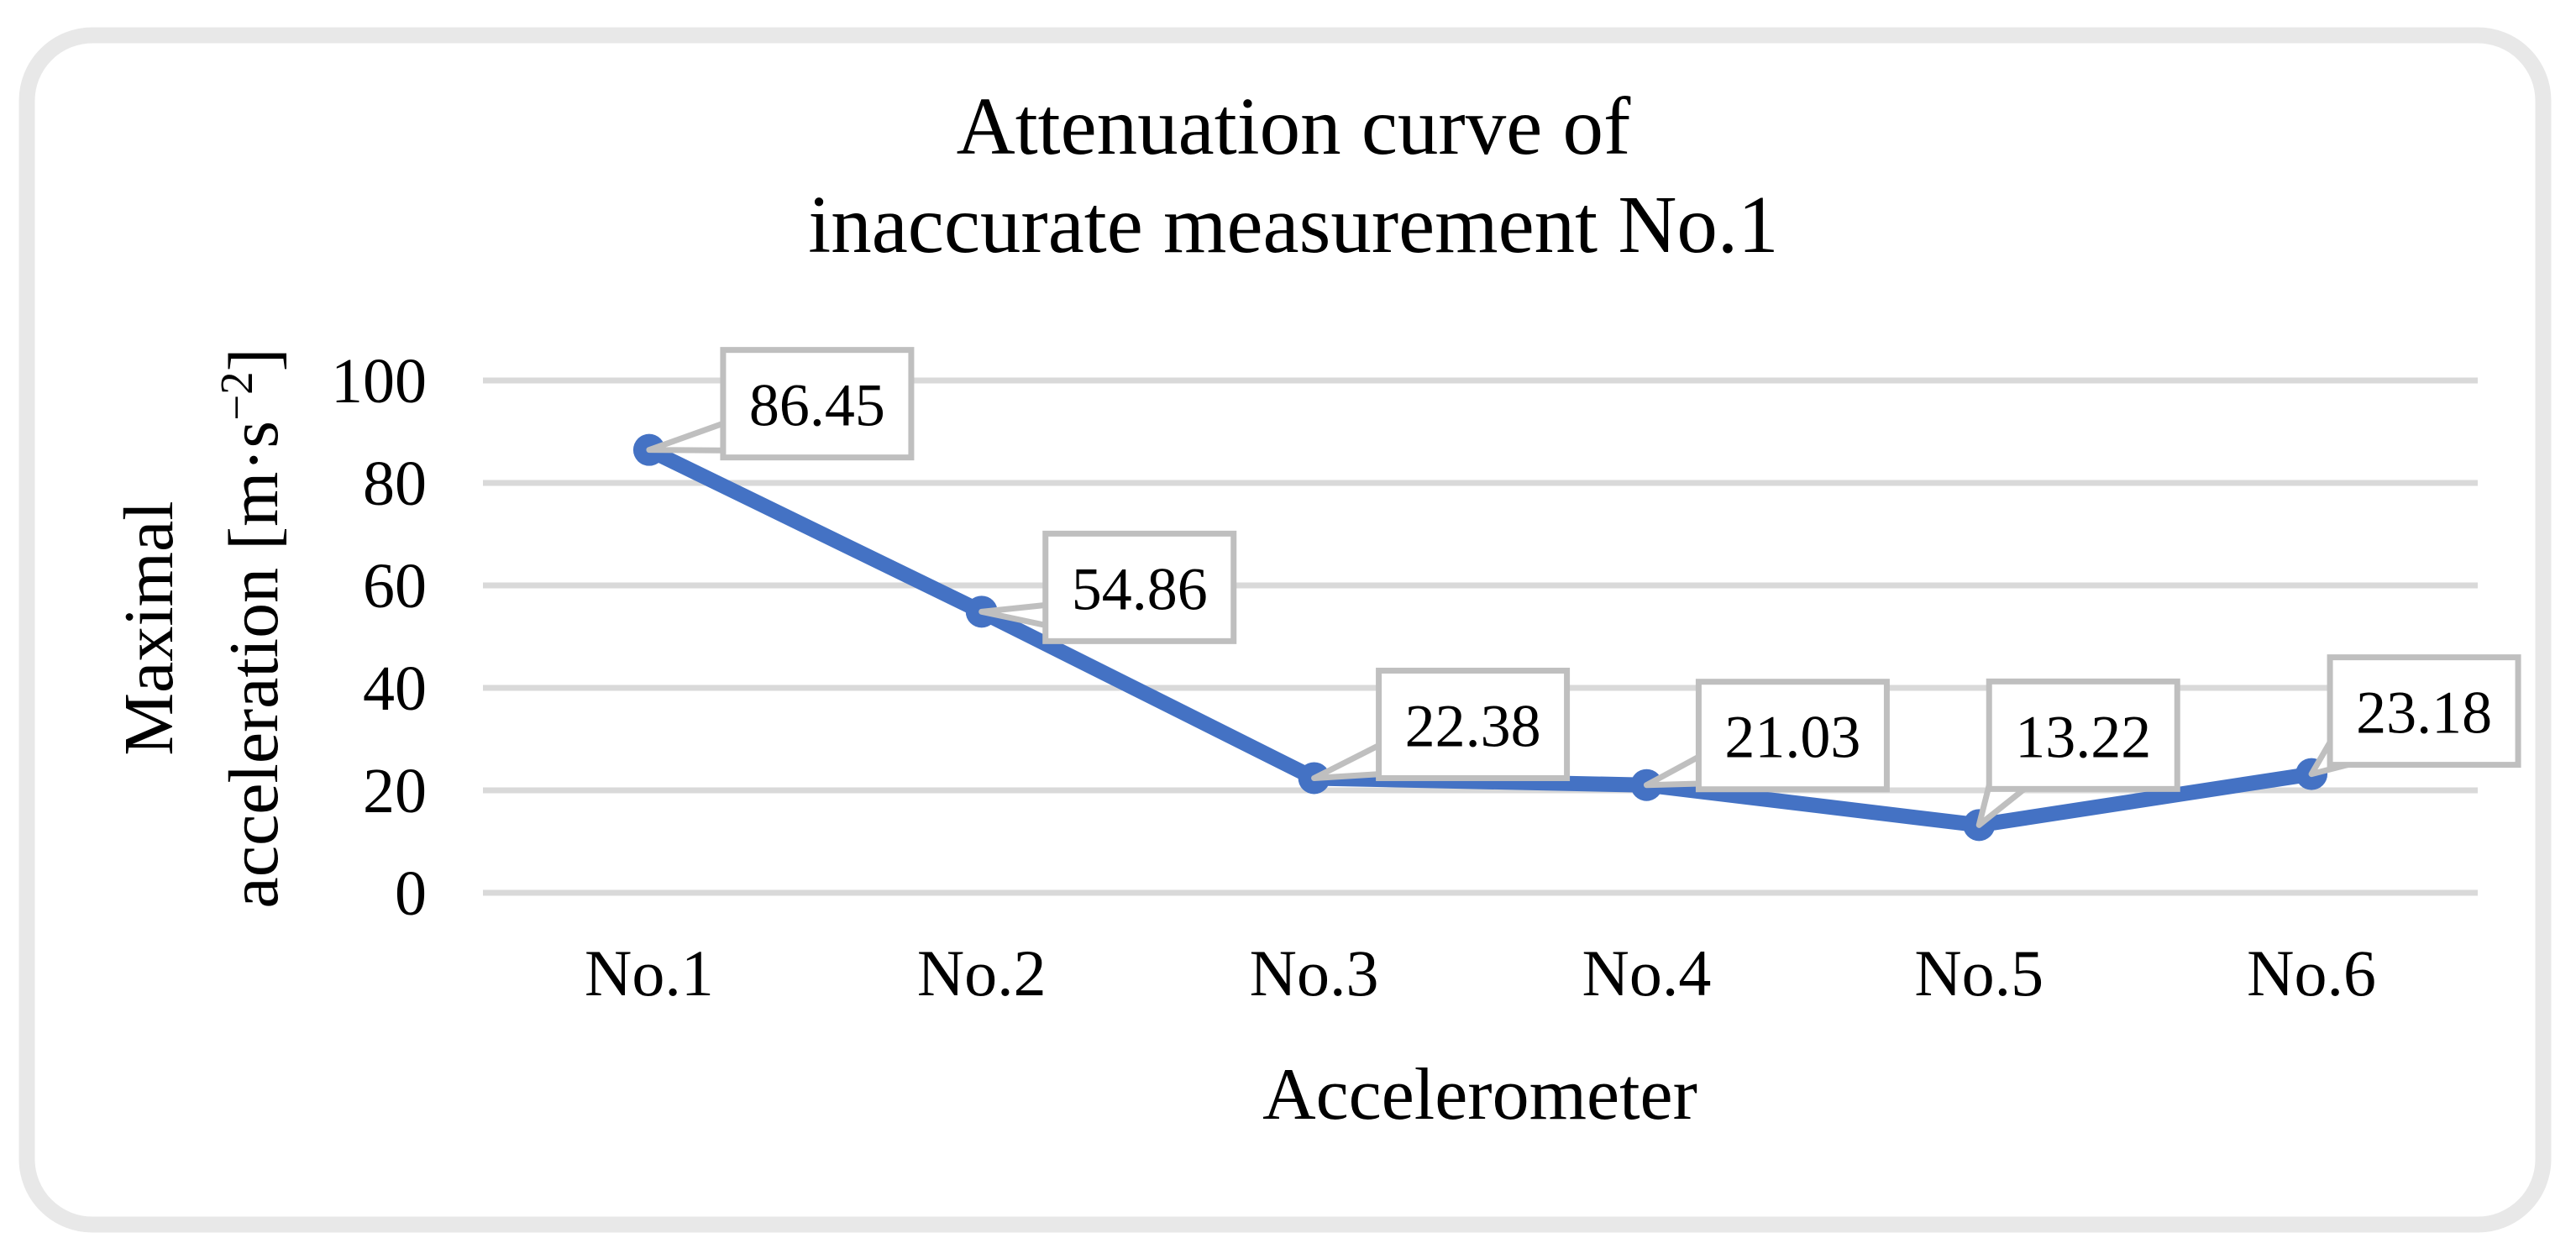 The height and width of the screenshot is (1259, 2576). What do you see at coordinates (1479, 1095) in the screenshot?
I see `x-axis-title: Accelerometer` at bounding box center [1479, 1095].